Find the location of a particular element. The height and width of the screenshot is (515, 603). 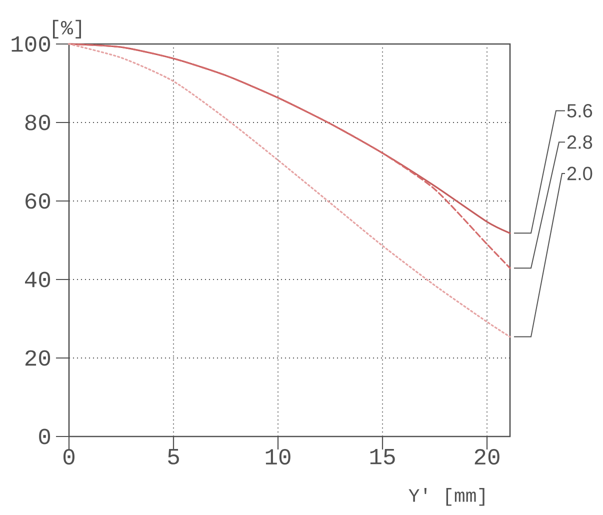

x-tick-label: 10 is located at coordinates (278, 457).